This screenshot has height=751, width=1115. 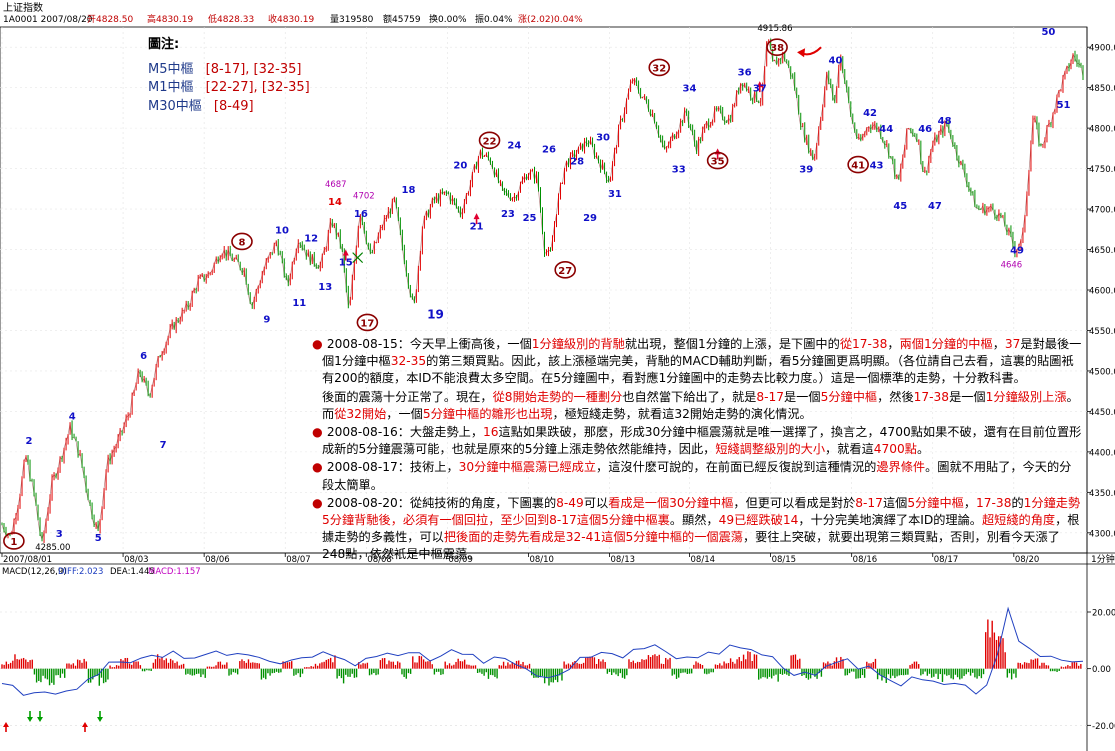 I want to click on note-text: 邊界條件, so click(x=901, y=467).